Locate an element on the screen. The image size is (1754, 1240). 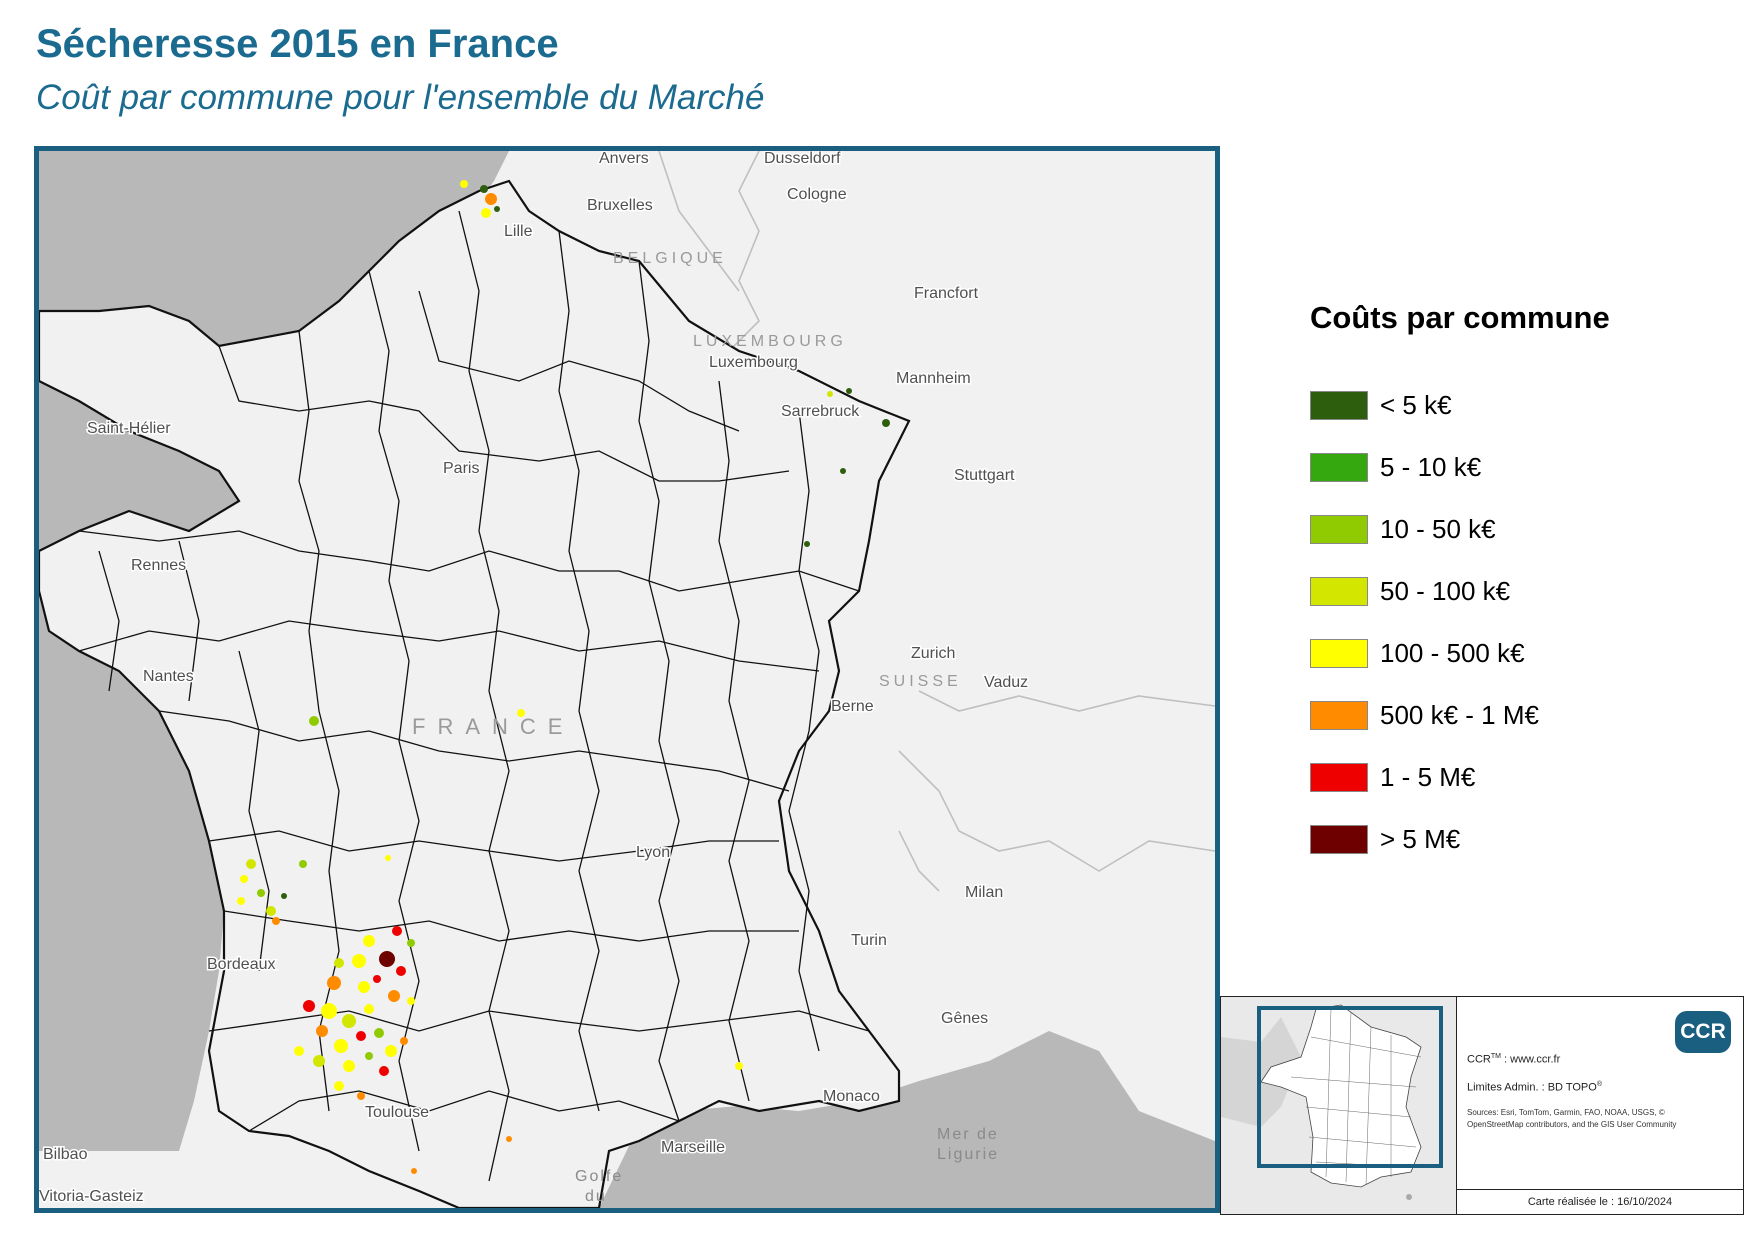
place-label: Zurich is located at coordinates (933, 653).